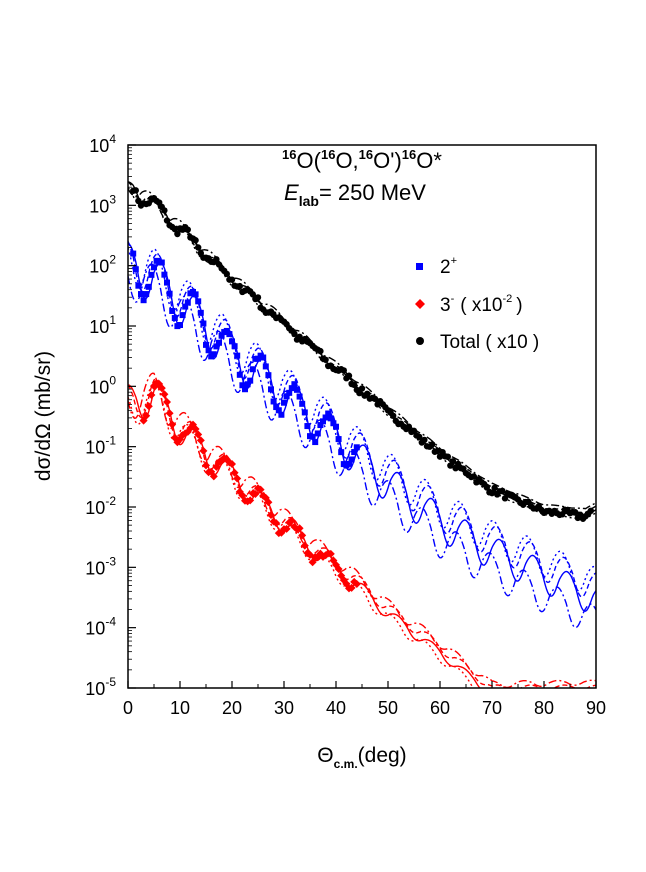  What do you see at coordinates (128, 708) in the screenshot?
I see `x-tick-label: 0` at bounding box center [128, 708].